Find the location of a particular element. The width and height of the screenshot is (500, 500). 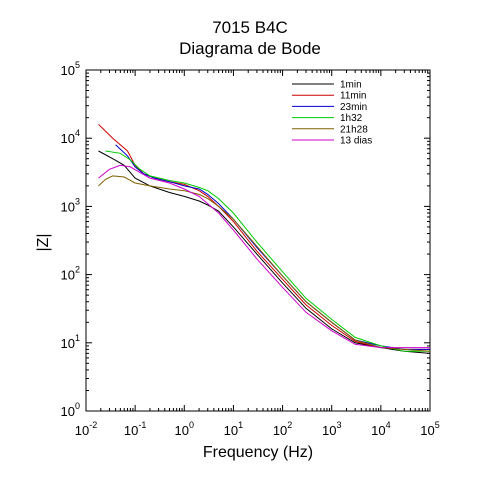

x-tick-label: 10⁻¹ is located at coordinates (135, 429).